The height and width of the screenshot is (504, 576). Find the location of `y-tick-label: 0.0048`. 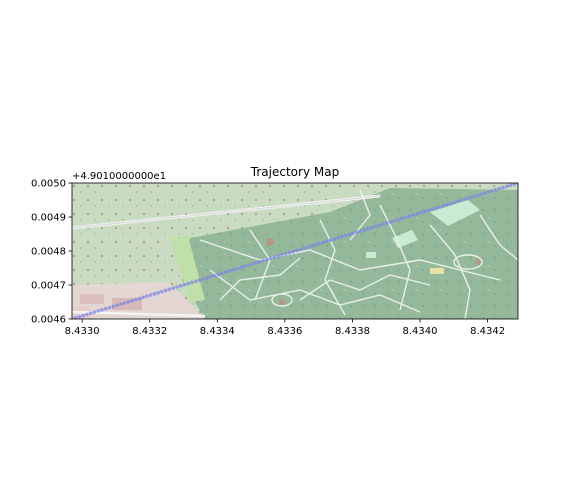

y-tick-label: 0.0048 is located at coordinates (48, 252).